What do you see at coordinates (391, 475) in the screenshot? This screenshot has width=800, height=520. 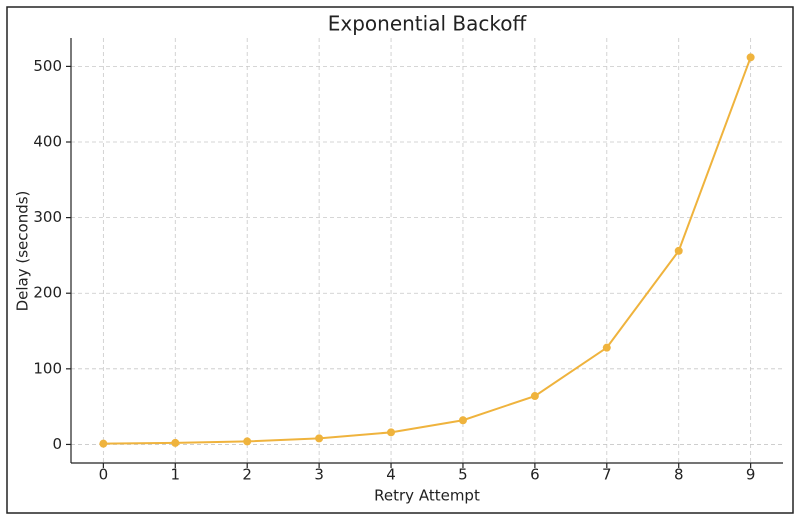 I see `x-tick-label: 4` at bounding box center [391, 475].